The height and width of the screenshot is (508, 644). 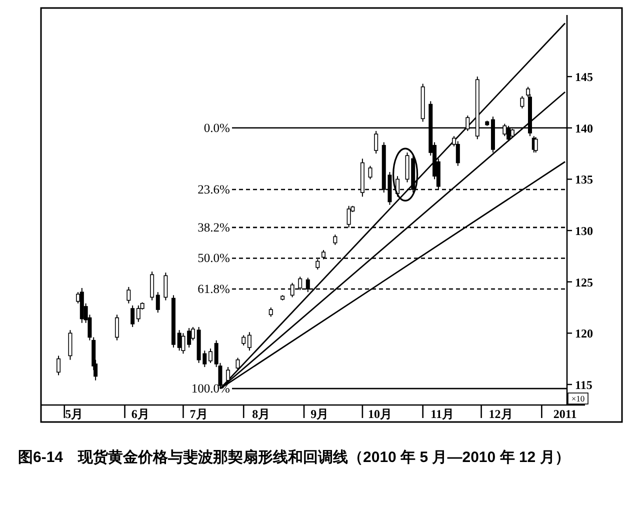 I want to click on x-tick-label: 5月, so click(x=74, y=414).